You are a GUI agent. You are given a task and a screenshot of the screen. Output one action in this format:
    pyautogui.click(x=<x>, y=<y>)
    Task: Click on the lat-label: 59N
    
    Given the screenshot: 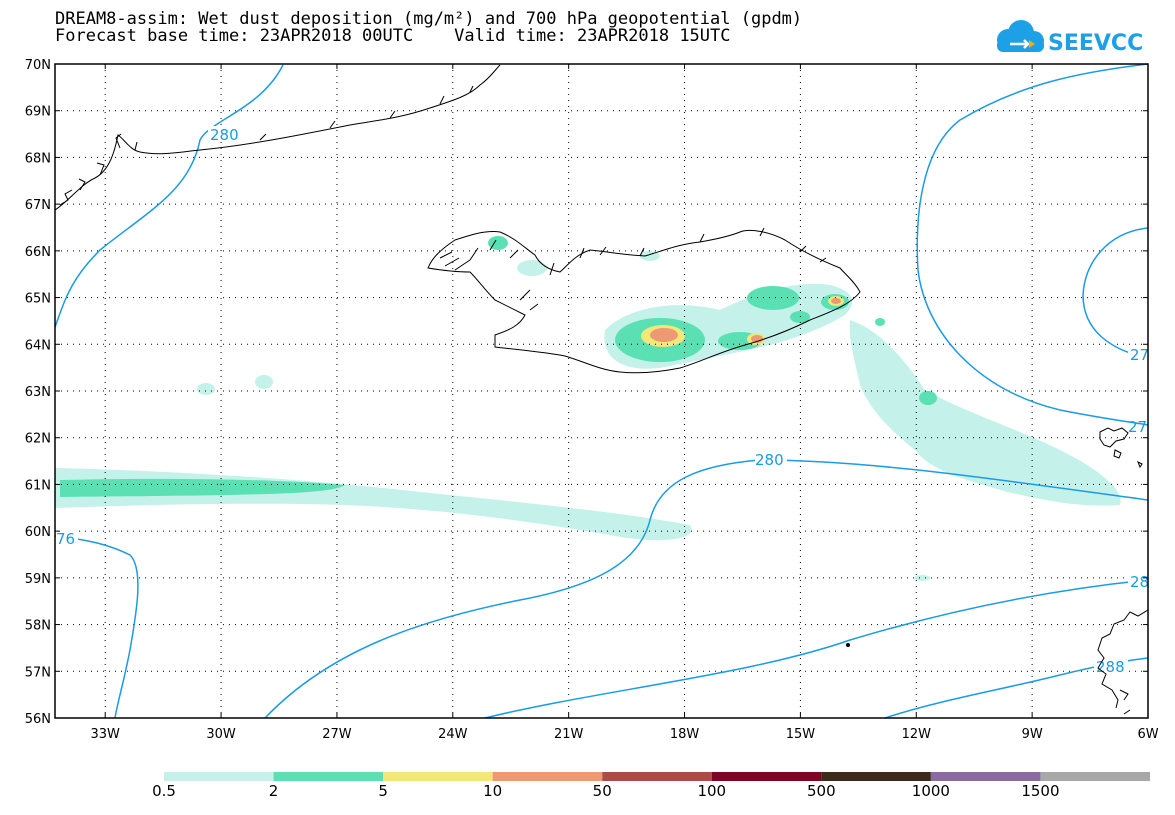 What is the action you would take?
    pyautogui.click(x=38, y=579)
    